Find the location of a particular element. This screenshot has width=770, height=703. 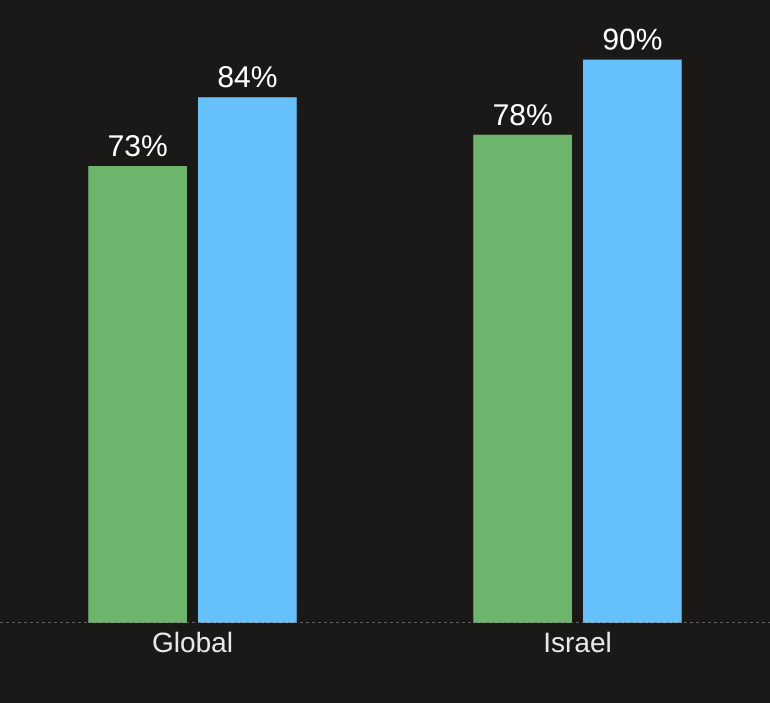

data-label: 78% is located at coordinates (522, 115).